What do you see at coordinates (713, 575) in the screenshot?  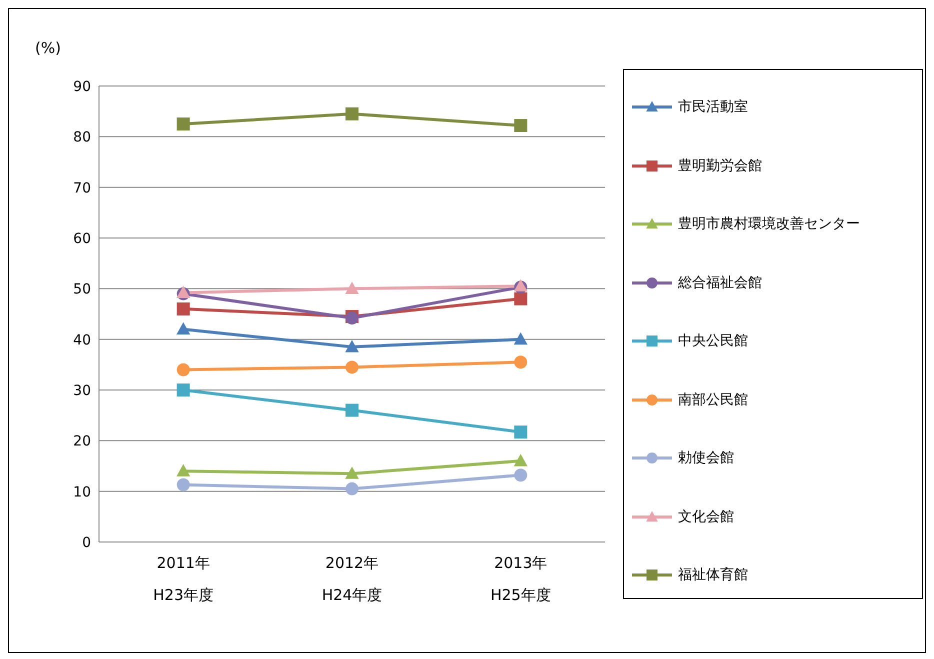 I see `legend-label: 福祉体育館` at bounding box center [713, 575].